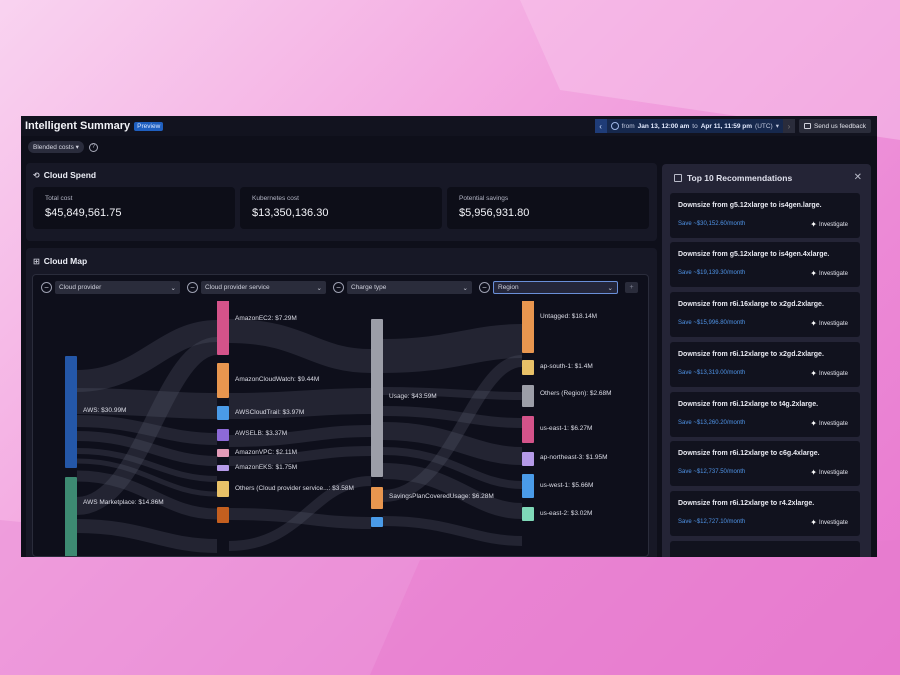  I want to click on node-amazoneks, so click(223, 468).